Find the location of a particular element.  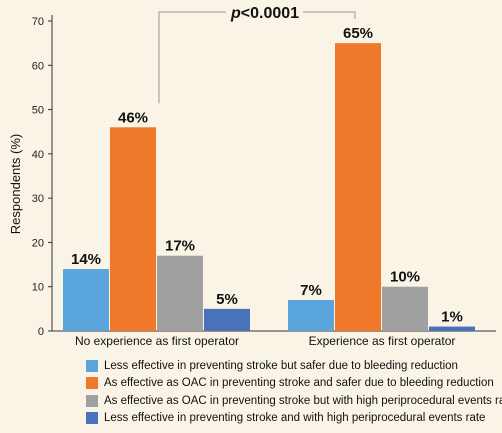

significance-annotation: p<0.0001 is located at coordinates (257, 54).